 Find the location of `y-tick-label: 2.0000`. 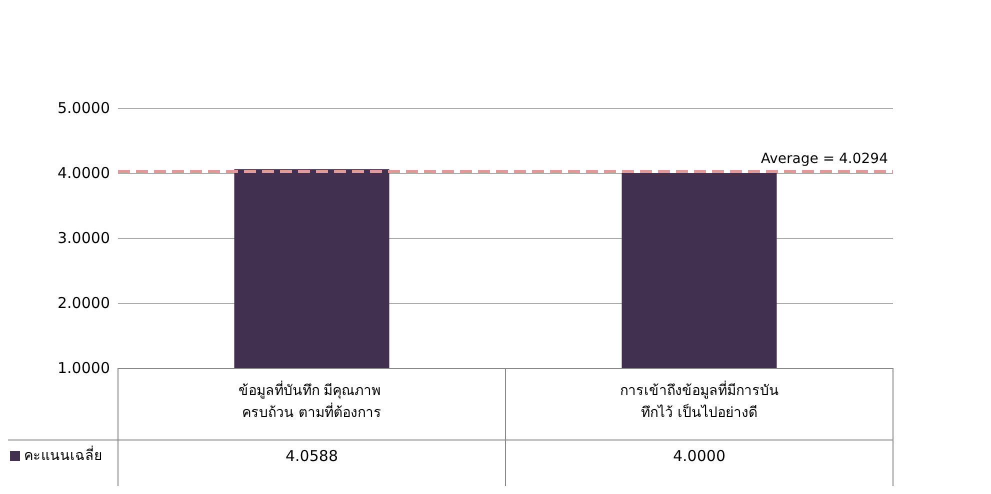

y-tick-label: 2.0000 is located at coordinates (84, 303).